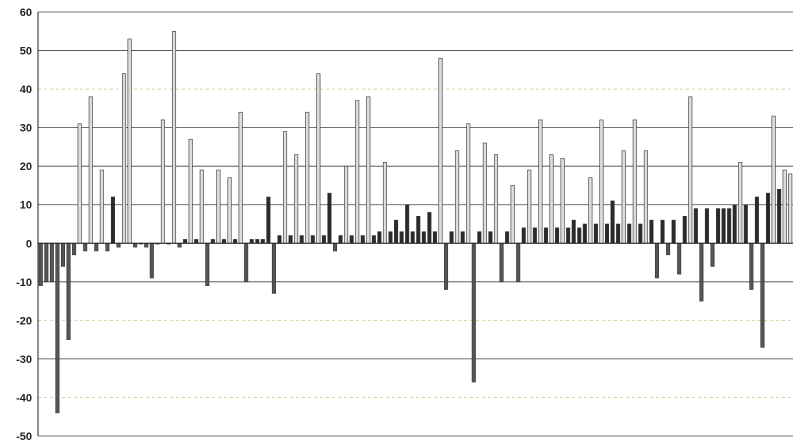 This screenshot has width=795, height=441. I want to click on y-tick-label: -30, so click(24, 360).